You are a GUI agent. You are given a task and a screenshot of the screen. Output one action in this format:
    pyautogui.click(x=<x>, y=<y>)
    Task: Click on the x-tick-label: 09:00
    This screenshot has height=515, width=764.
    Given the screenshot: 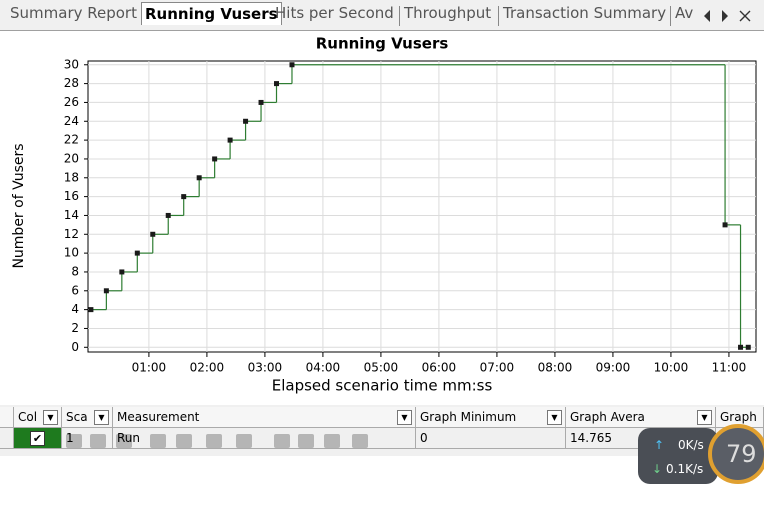 What is the action you would take?
    pyautogui.click(x=613, y=368)
    